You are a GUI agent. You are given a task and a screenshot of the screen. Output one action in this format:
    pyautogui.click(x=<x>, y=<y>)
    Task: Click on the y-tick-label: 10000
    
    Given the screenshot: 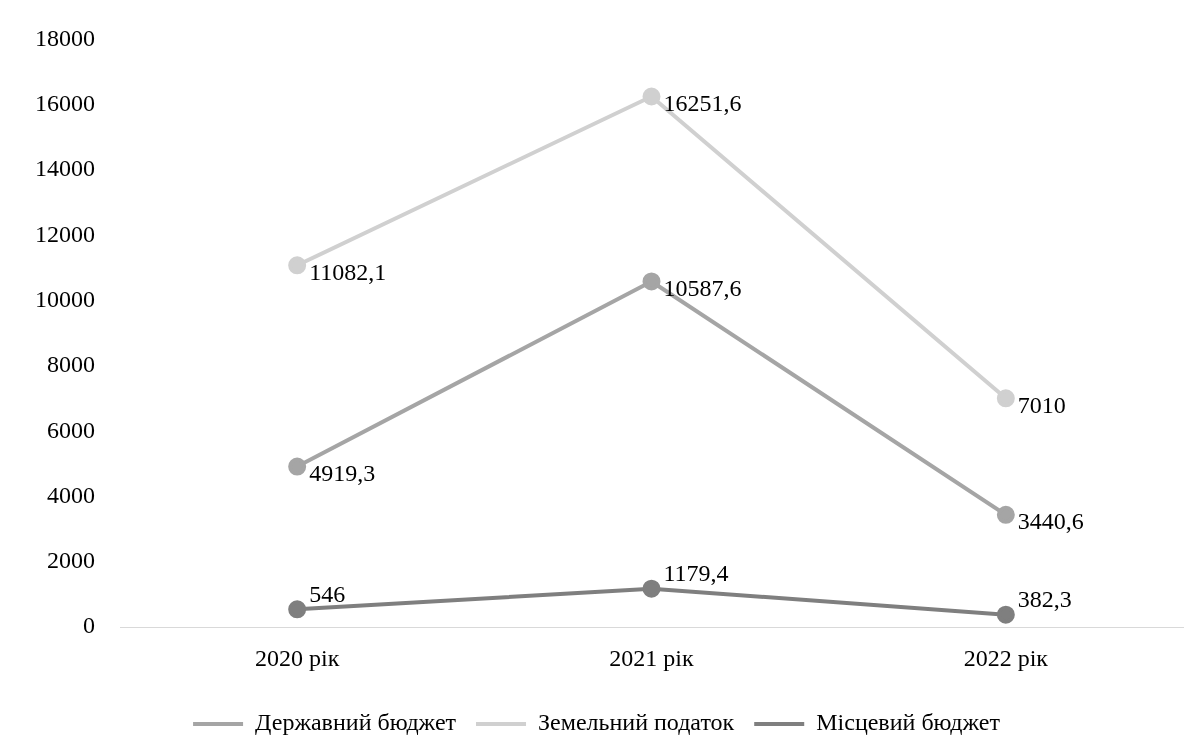 What is the action you would take?
    pyautogui.click(x=65, y=298)
    